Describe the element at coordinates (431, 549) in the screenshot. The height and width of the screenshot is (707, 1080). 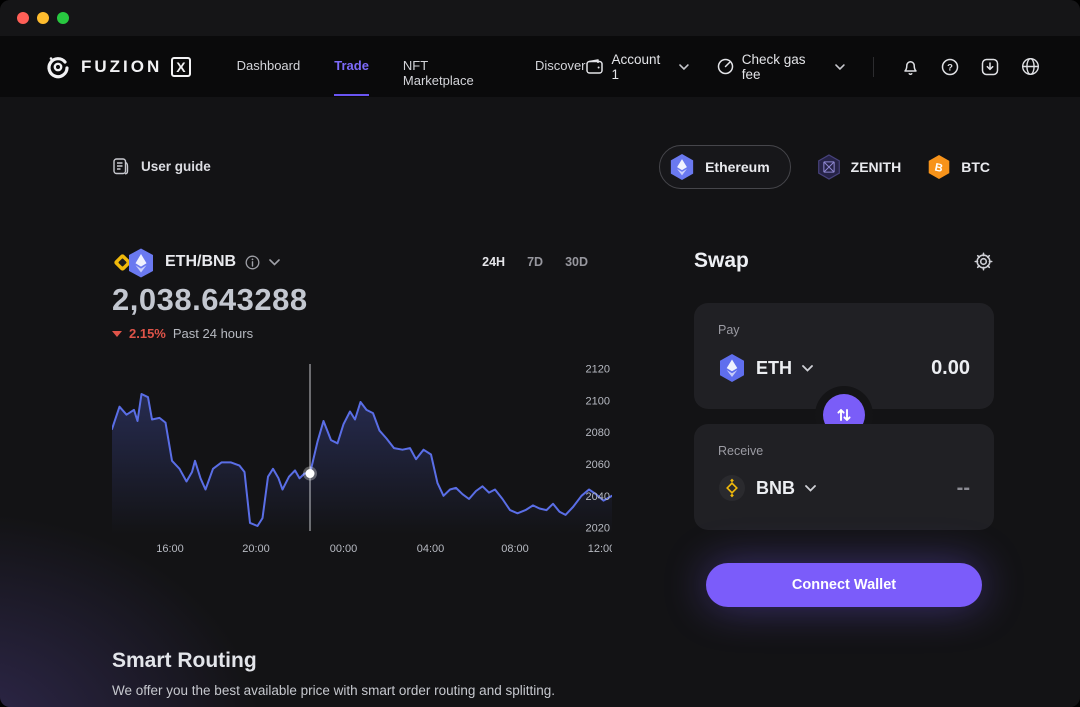
I see `svg-text: 04:00` at that location.